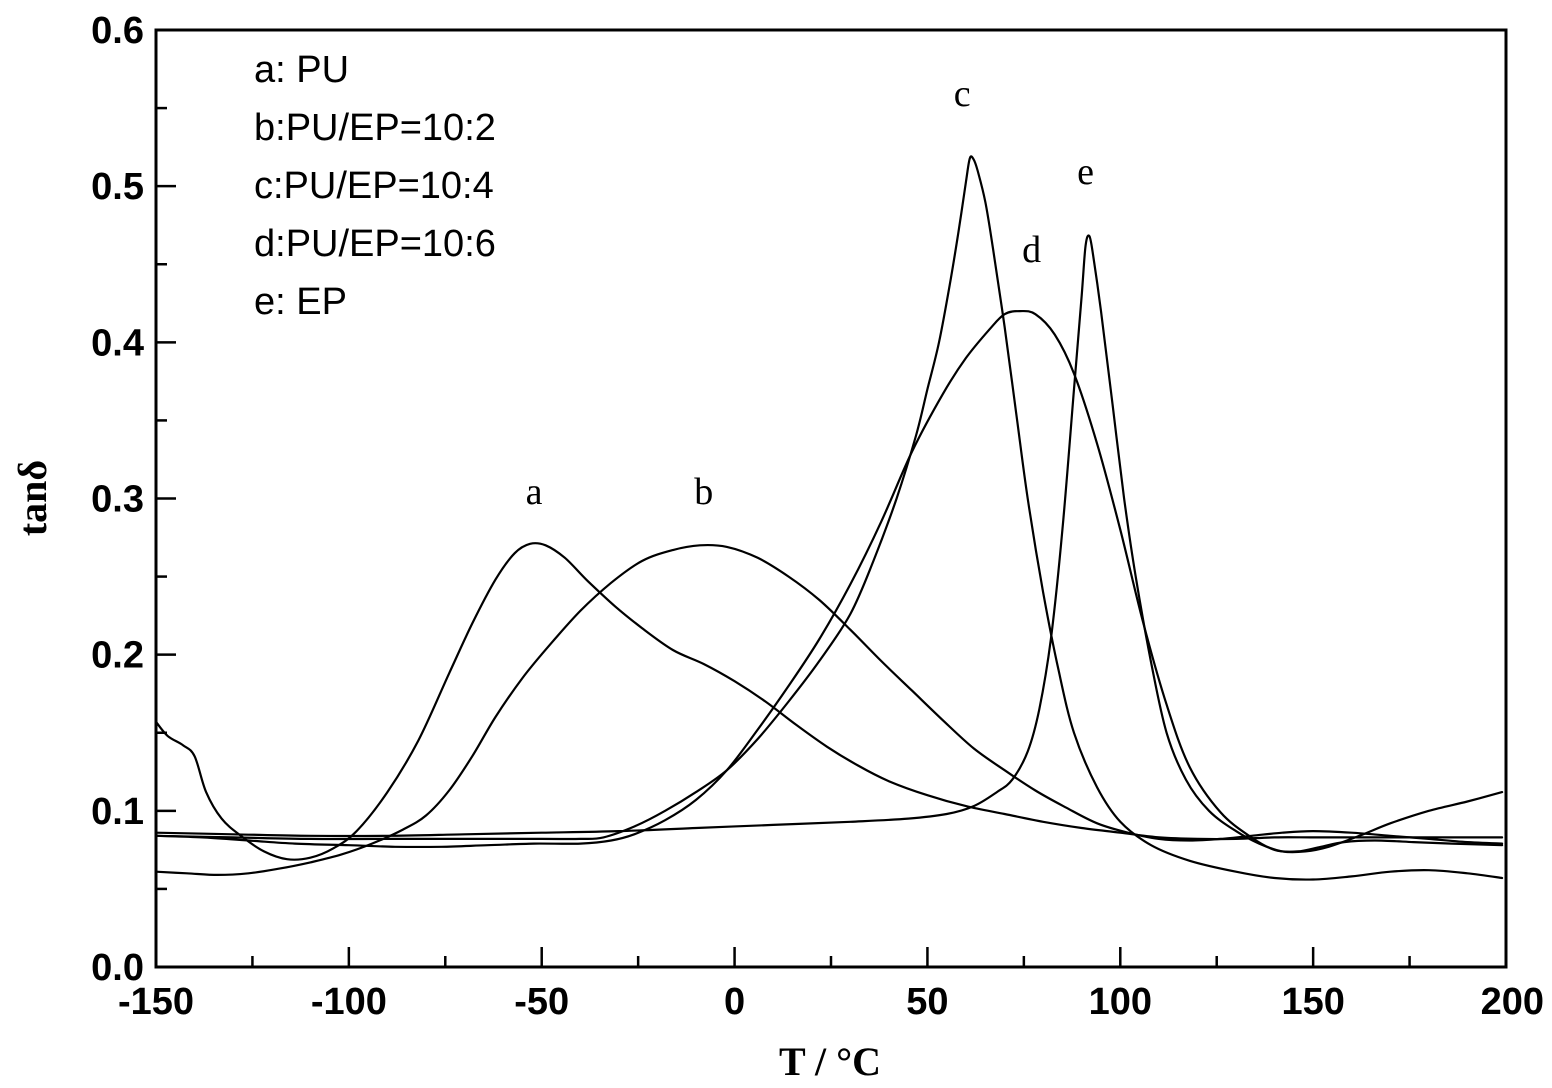 This screenshot has width=1552, height=1088. What do you see at coordinates (117, 968) in the screenshot?
I see `y-tick-label: 0.0` at bounding box center [117, 968].